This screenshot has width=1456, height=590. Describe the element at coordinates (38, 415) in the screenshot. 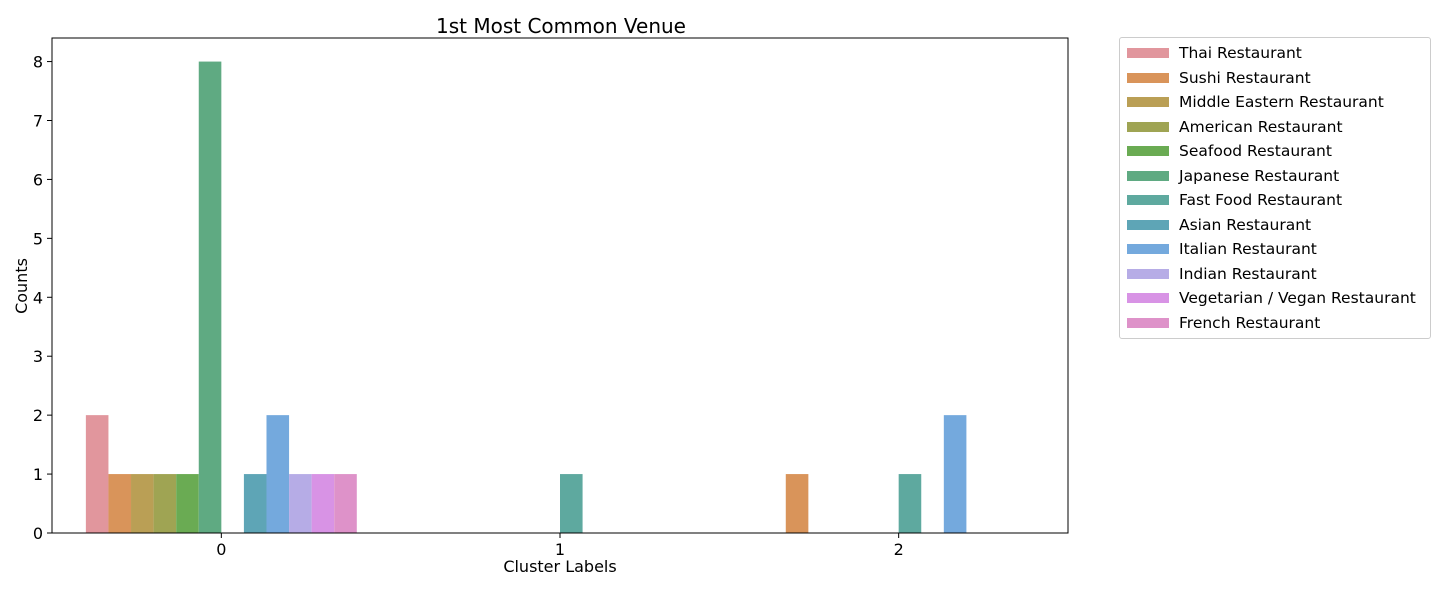

I see `y-tick-label: 2` at that location.